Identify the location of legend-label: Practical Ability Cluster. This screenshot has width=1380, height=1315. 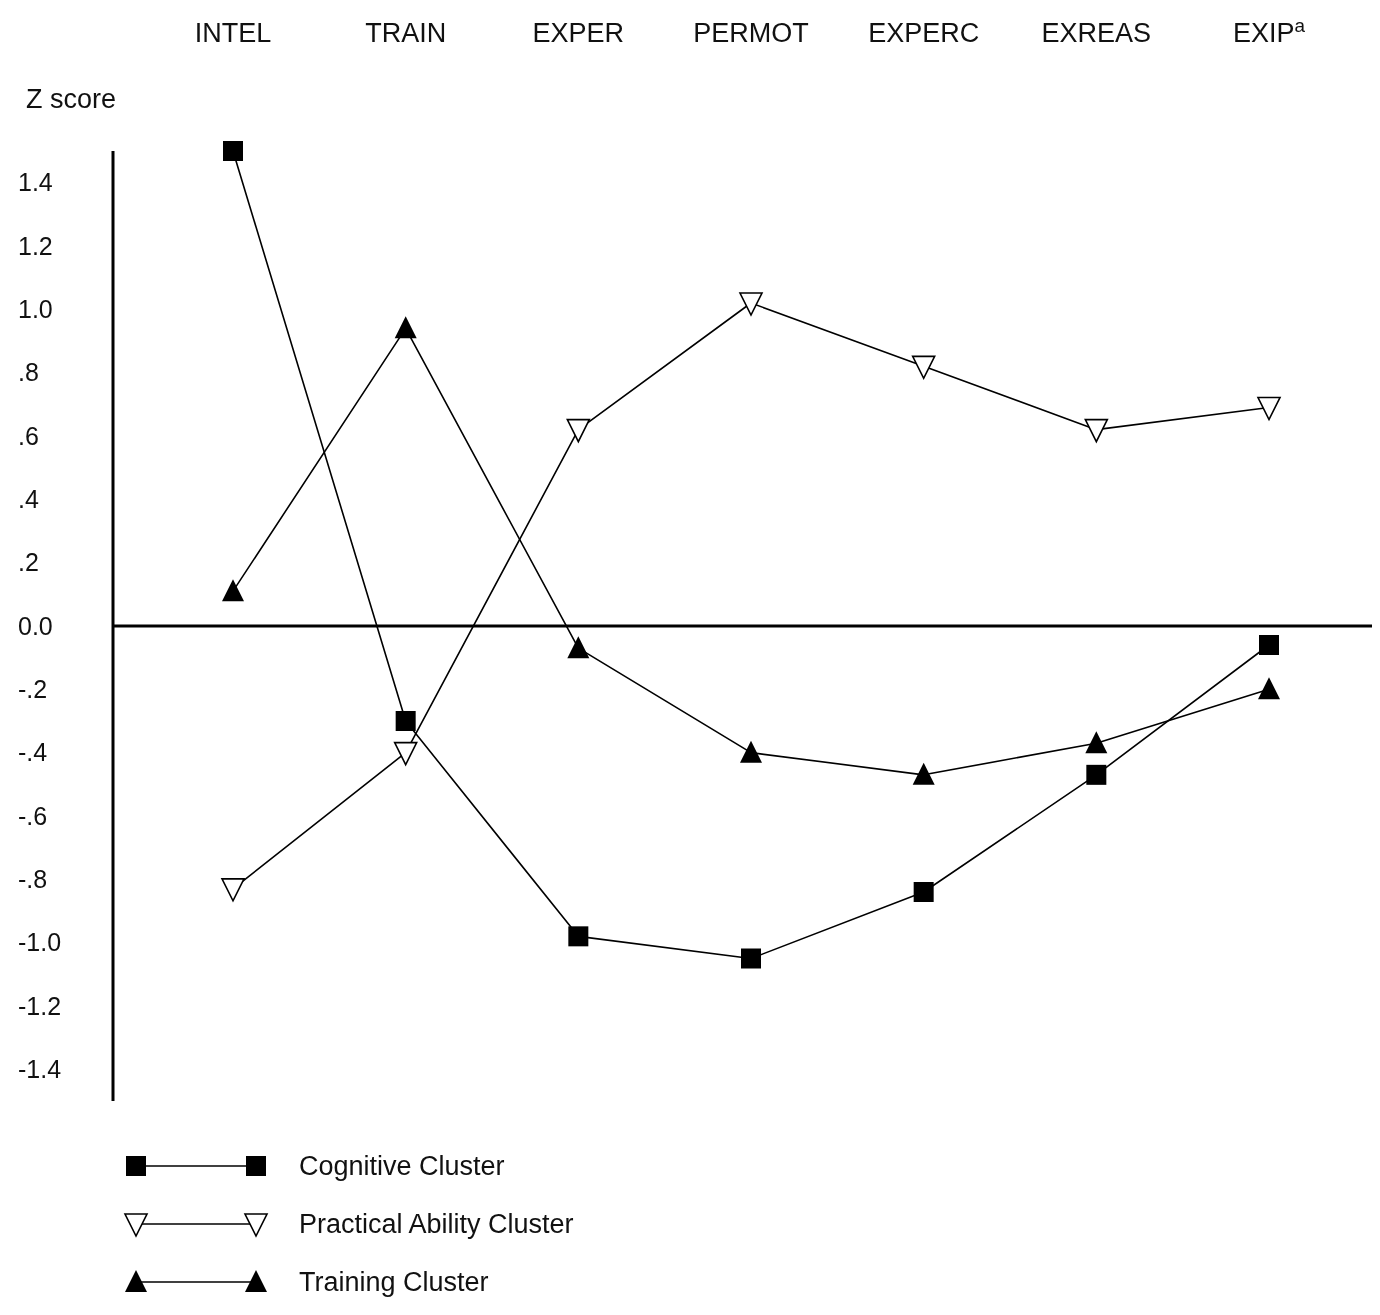
(436, 1224).